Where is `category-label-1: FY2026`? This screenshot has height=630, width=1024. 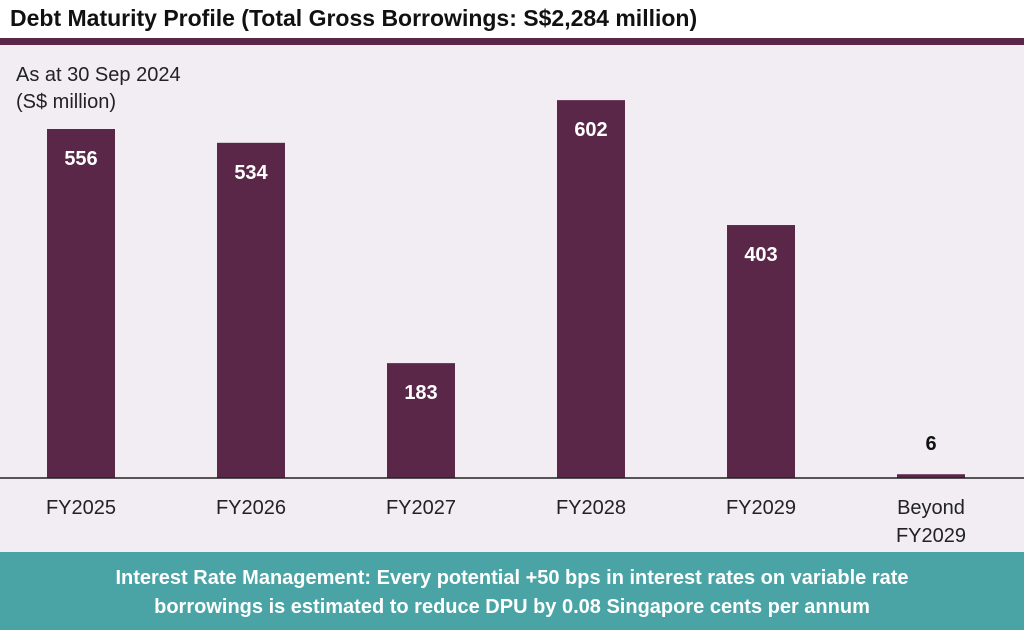
category-label-1: FY2026 is located at coordinates (251, 508).